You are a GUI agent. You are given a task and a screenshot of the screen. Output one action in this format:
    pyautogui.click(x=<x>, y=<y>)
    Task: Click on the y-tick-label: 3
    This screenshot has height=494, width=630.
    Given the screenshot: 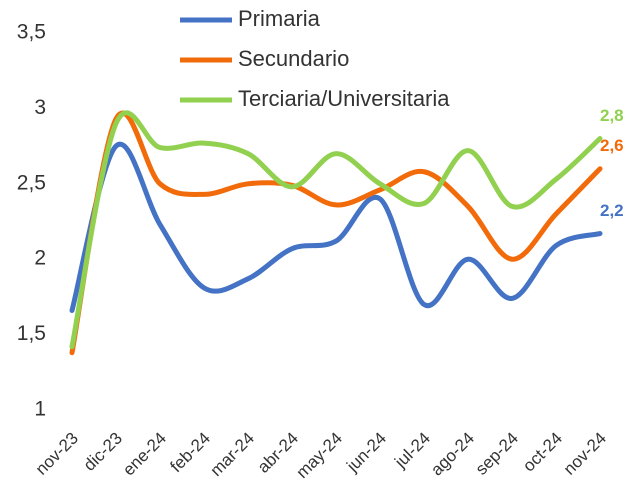 What is the action you would take?
    pyautogui.click(x=40, y=107)
    